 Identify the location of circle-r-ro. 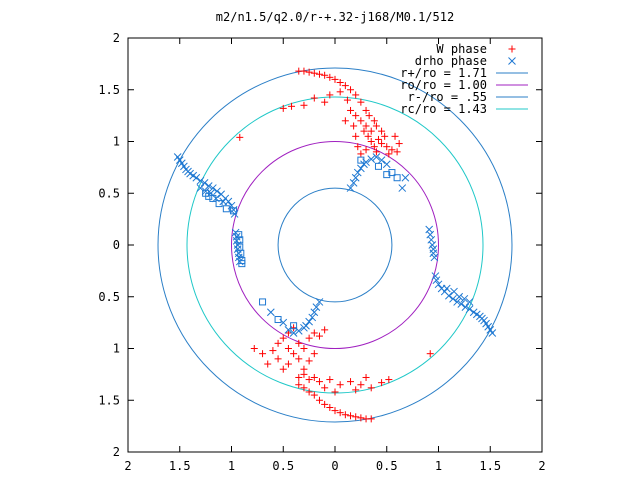
(335, 245).